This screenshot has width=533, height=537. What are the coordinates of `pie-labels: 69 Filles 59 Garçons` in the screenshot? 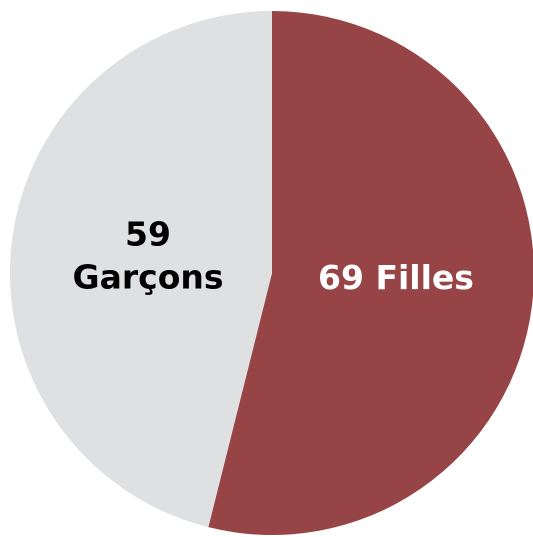 It's located at (273, 255).